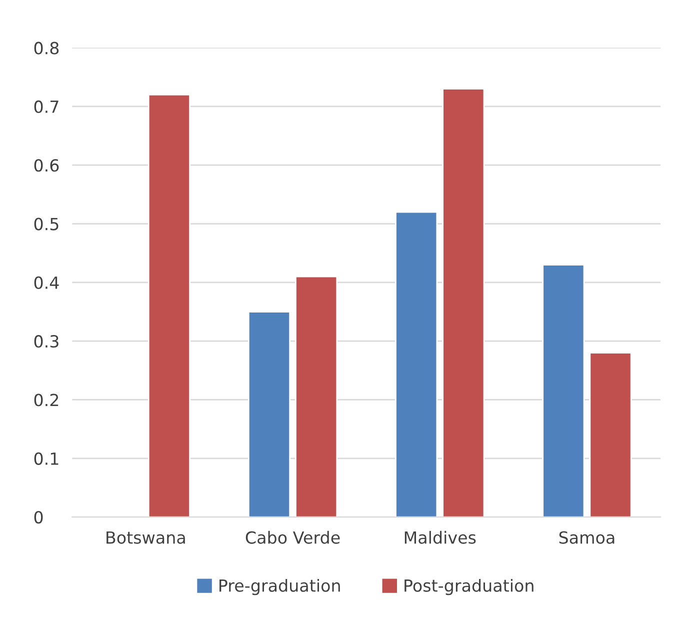 The height and width of the screenshot is (629, 674). Describe the element at coordinates (46, 458) in the screenshot. I see `y-tick-label: 0.1` at that location.